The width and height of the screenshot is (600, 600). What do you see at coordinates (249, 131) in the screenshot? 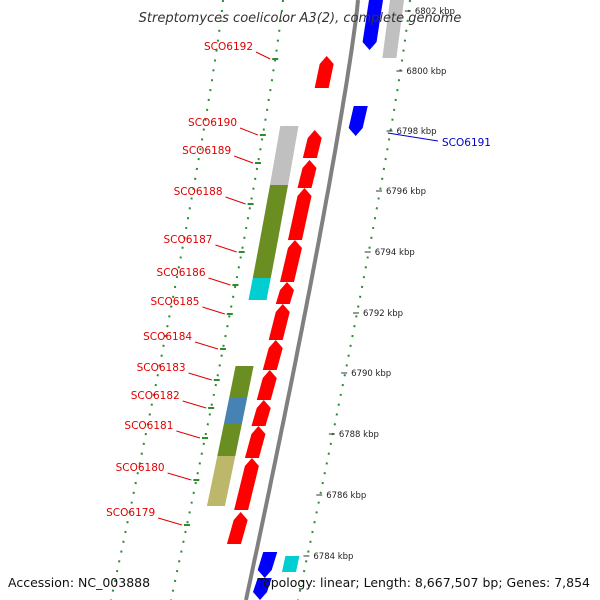
I see `leader-sco6190` at bounding box center [249, 131].